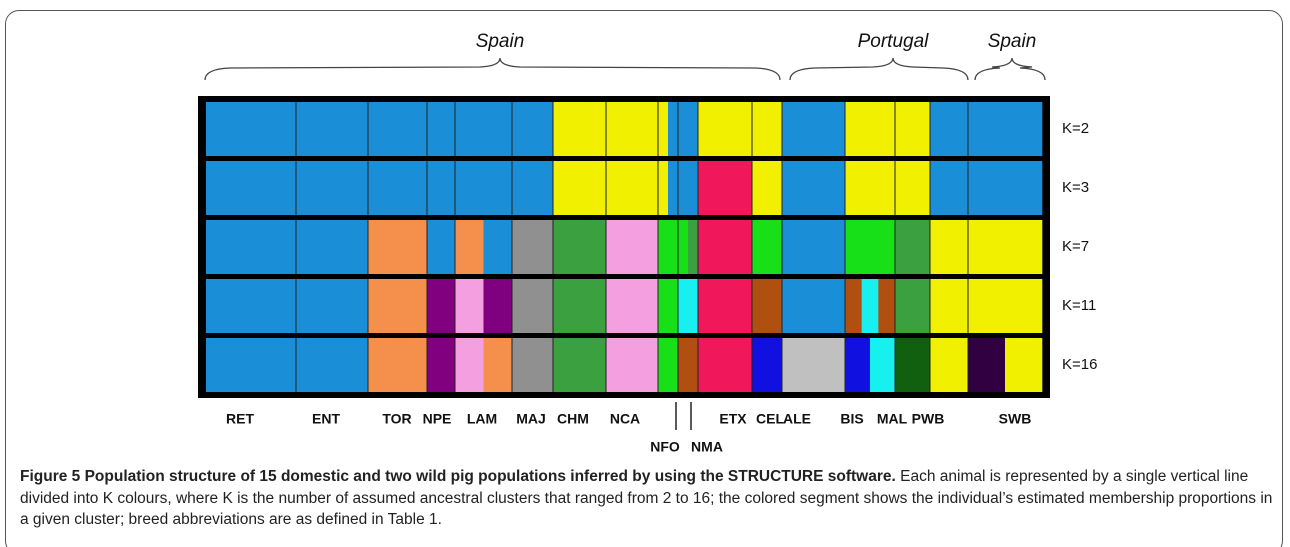  I want to click on population-label: BIS, so click(851, 419).